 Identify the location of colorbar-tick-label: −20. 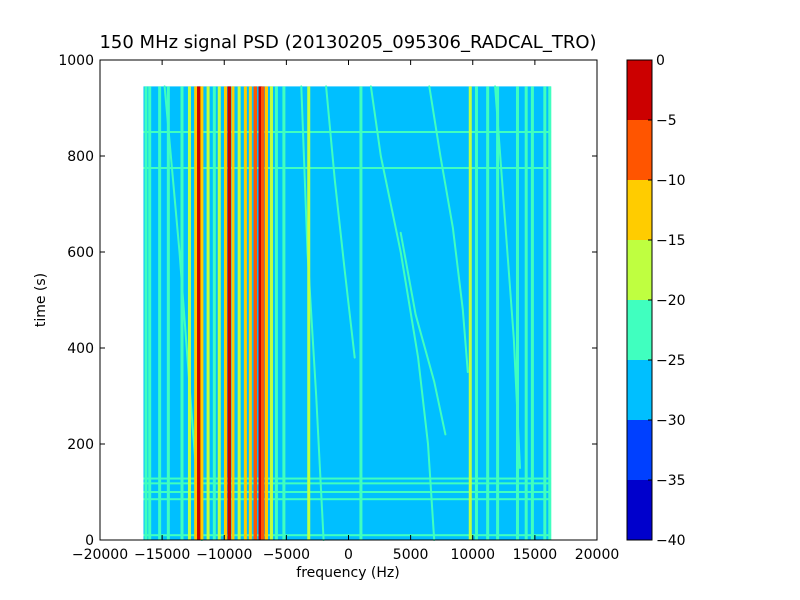
(671, 301).